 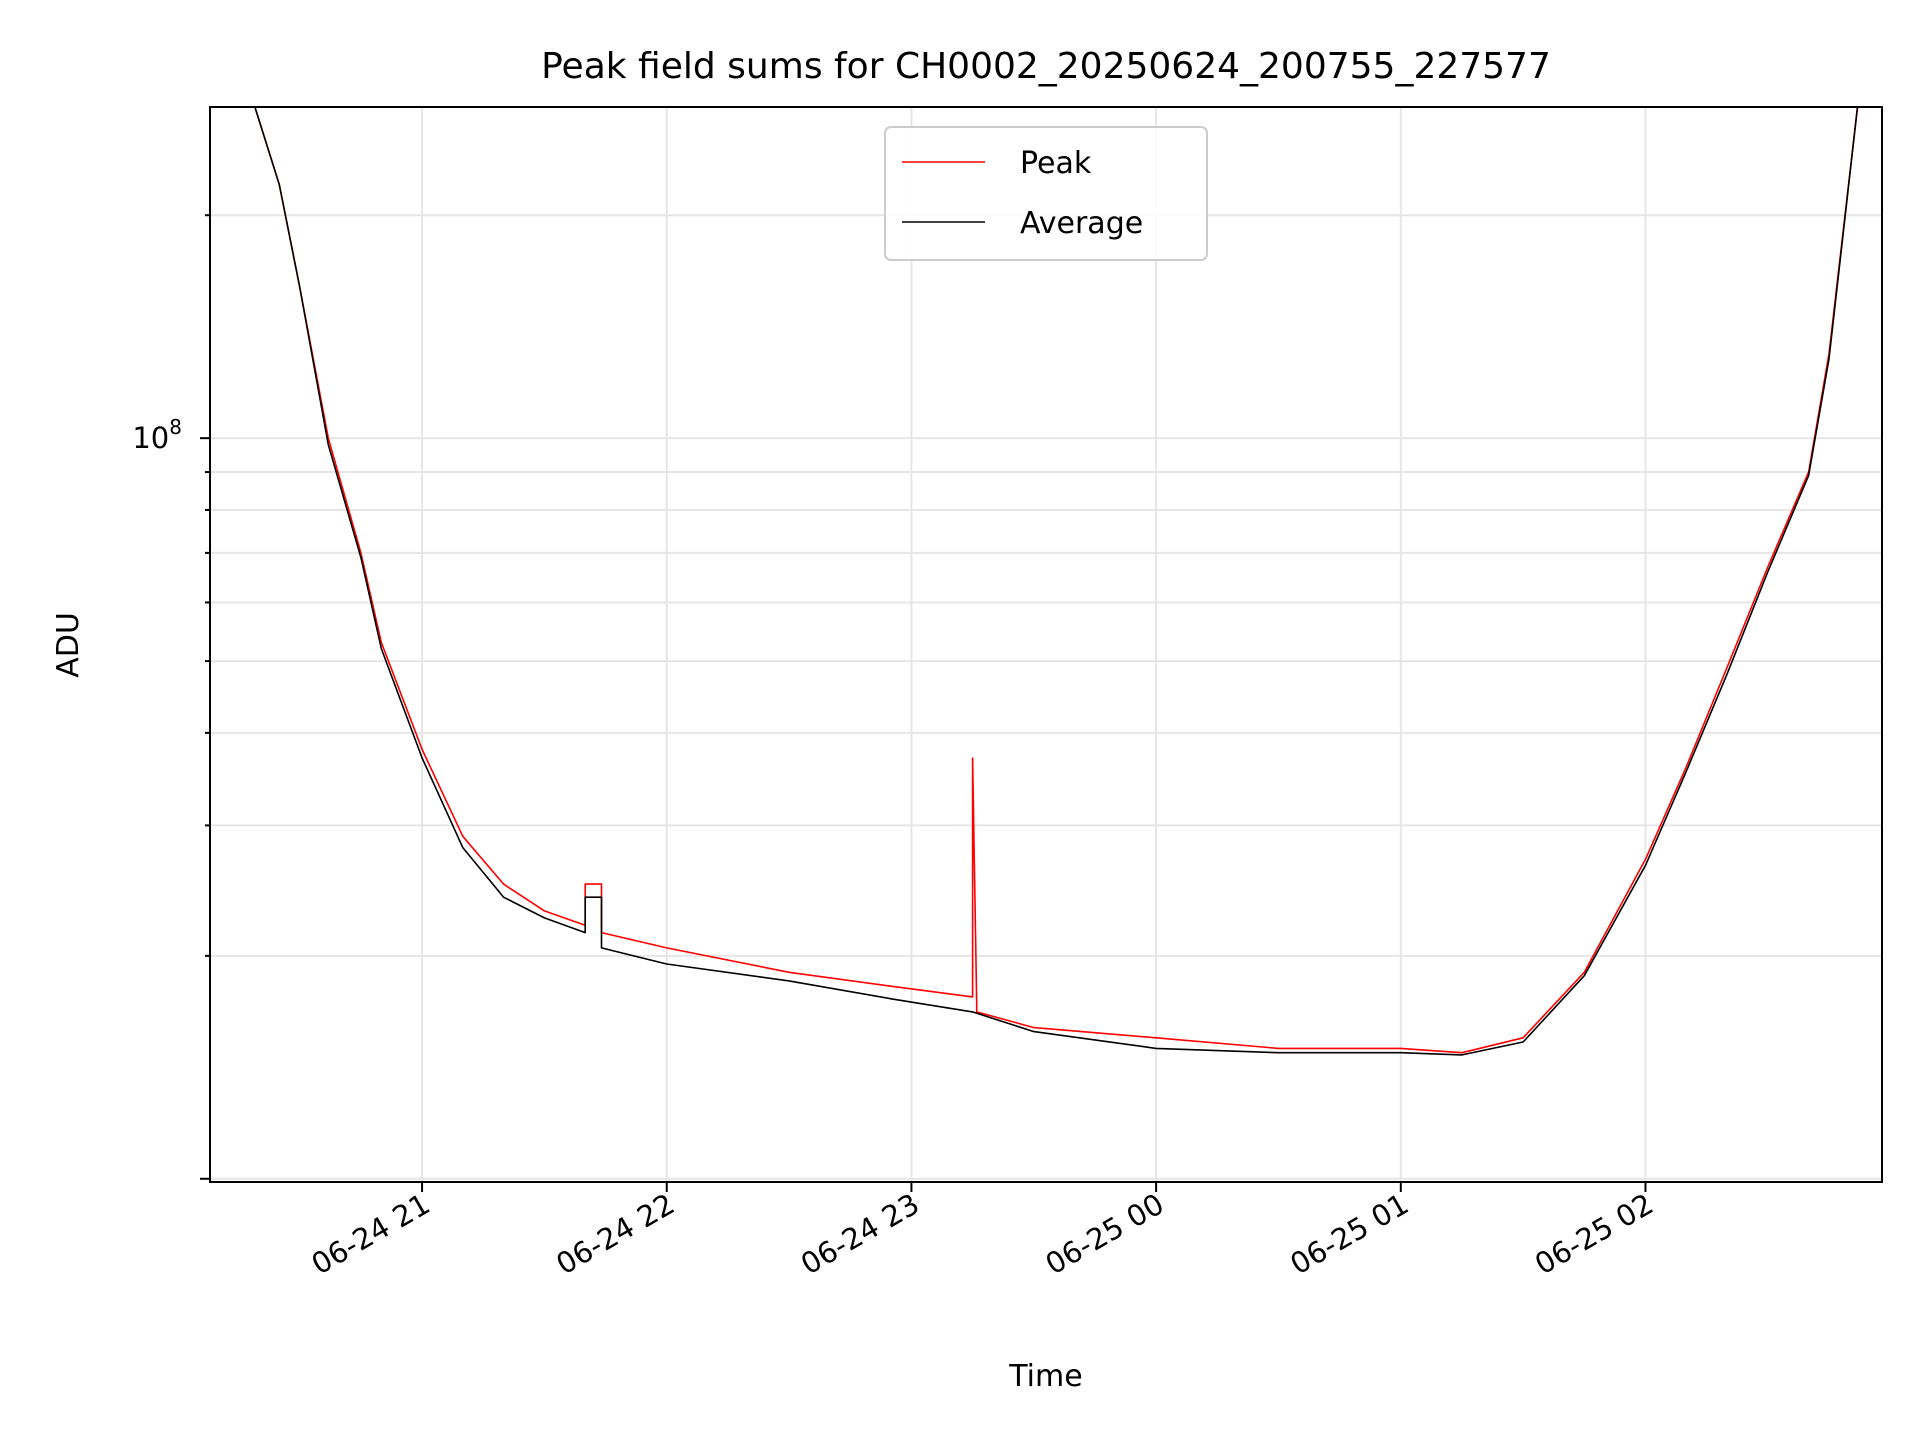 What do you see at coordinates (1056, 163) in the screenshot?
I see `legend-label-peak: Peak` at bounding box center [1056, 163].